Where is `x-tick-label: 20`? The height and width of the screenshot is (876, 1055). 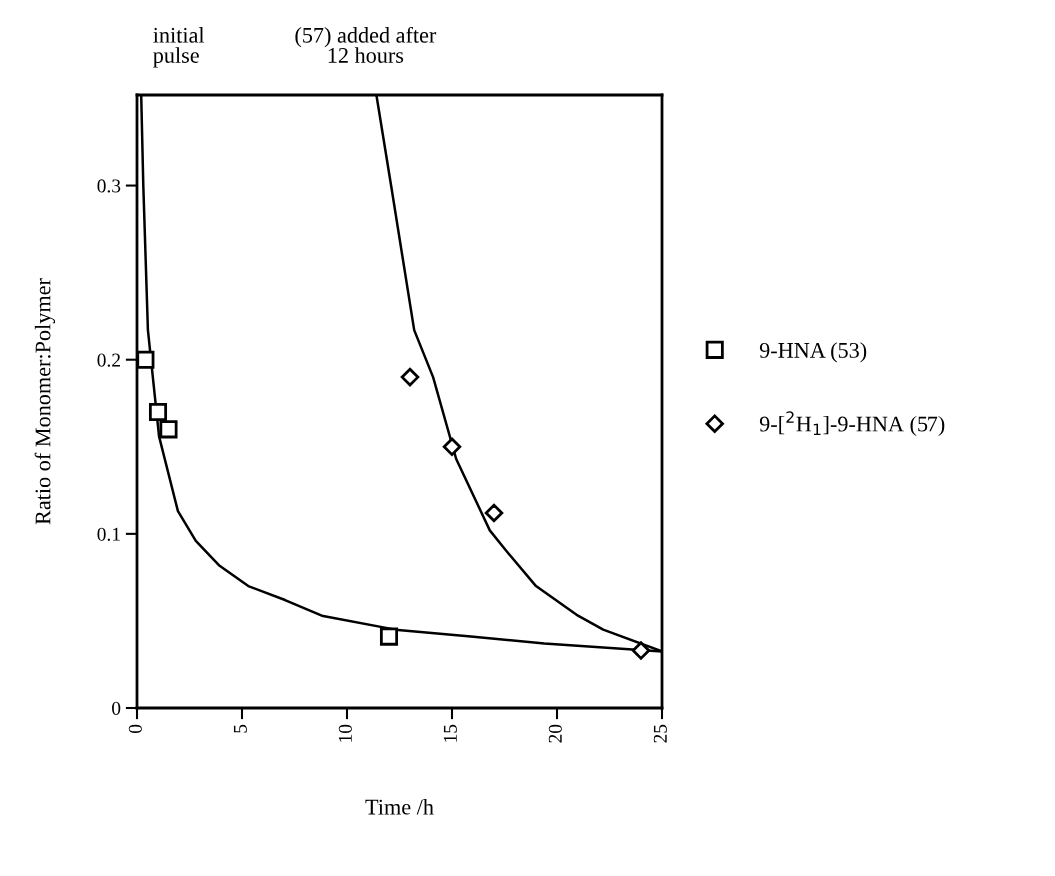
x-tick-label: 20 is located at coordinates (555, 733).